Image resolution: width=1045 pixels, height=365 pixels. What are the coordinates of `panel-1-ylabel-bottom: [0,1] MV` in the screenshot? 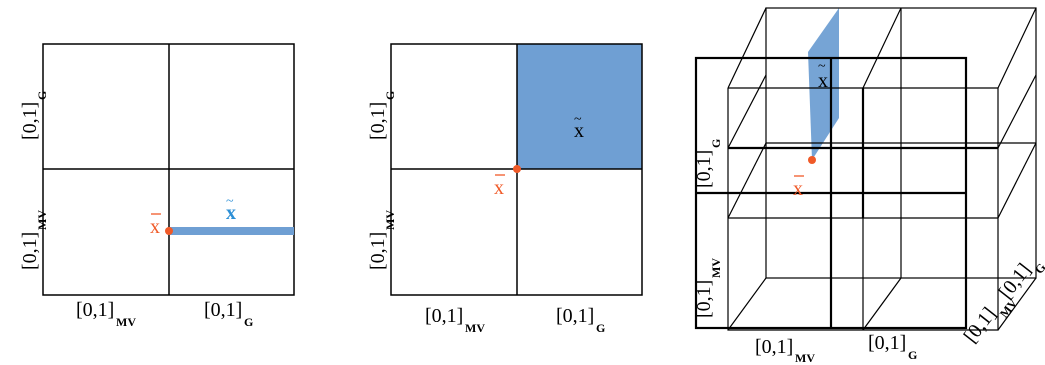 It's located at (34, 240).